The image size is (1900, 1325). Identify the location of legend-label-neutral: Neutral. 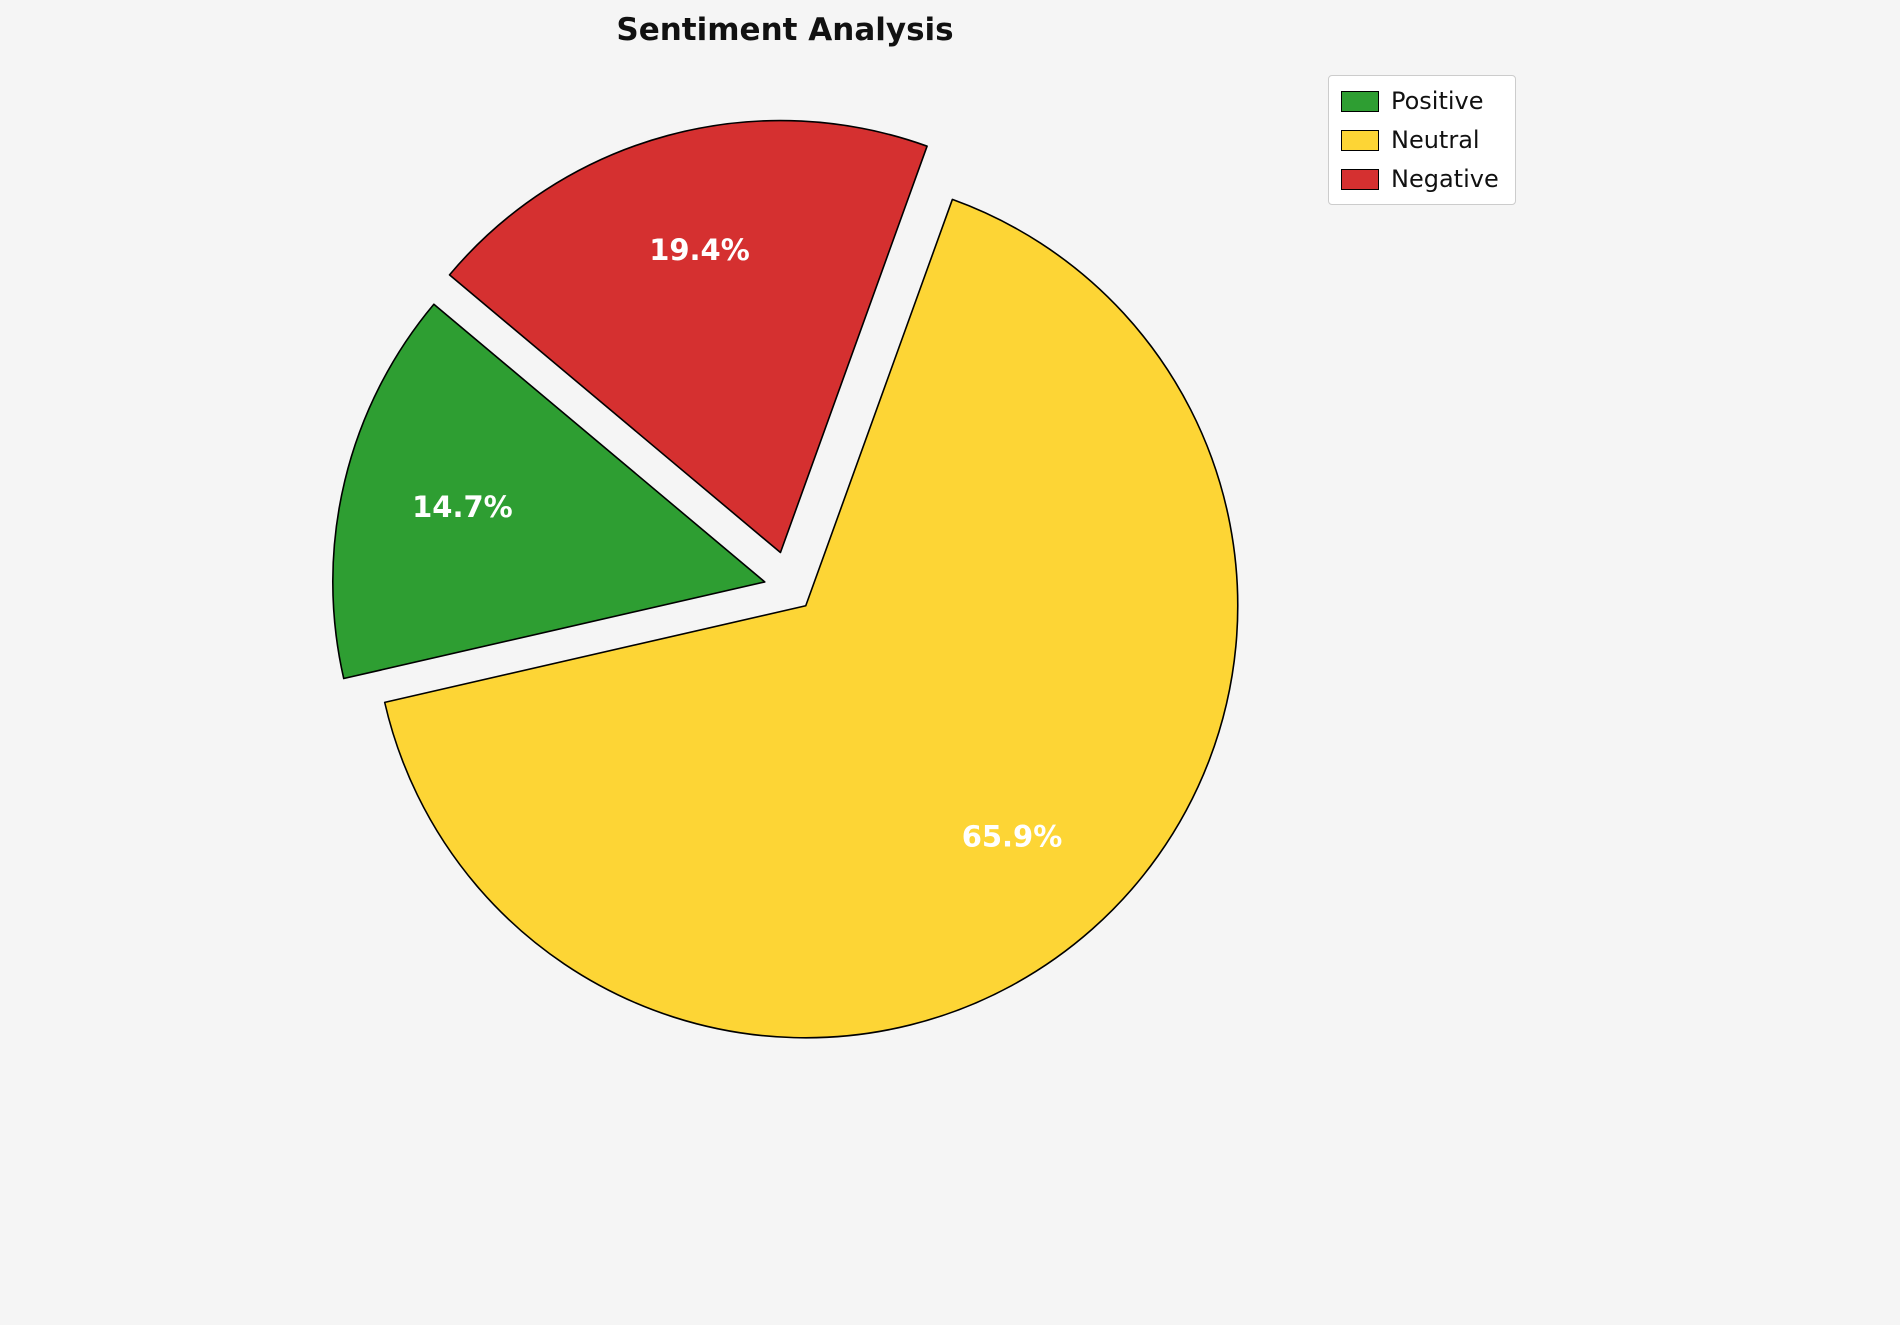
(1435, 140).